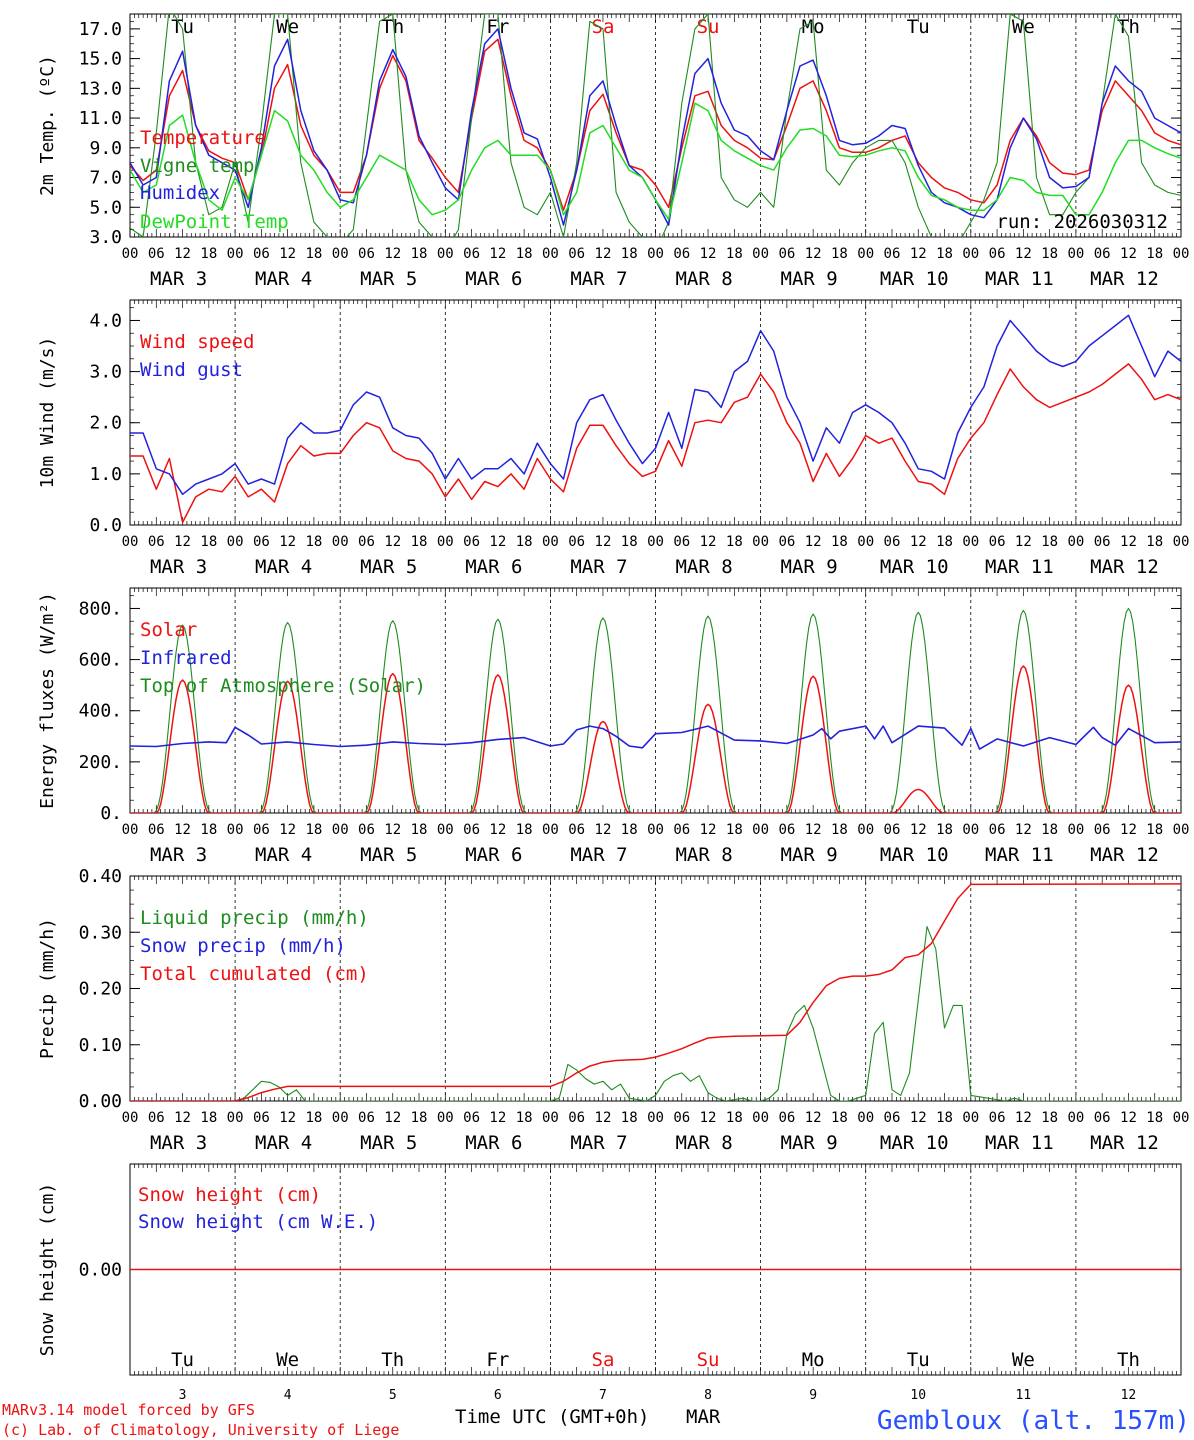 The image size is (1194, 1440). Describe the element at coordinates (100, 29) in the screenshot. I see `y-tick-label: 17.0` at that location.